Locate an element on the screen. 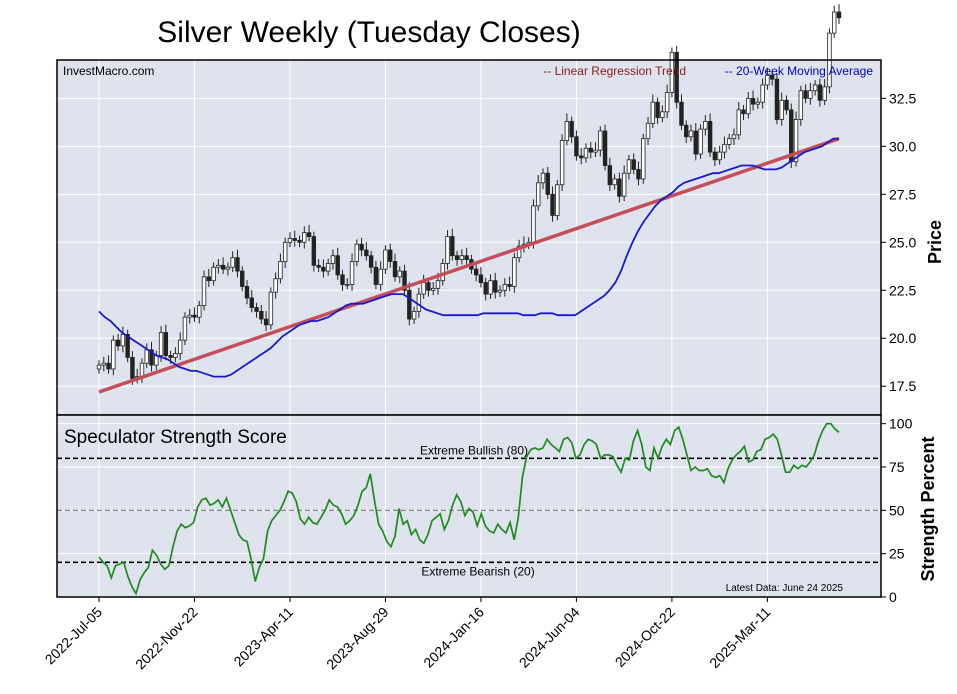 This screenshot has height=694, width=957. price-tick-label: 27.5 is located at coordinates (902, 194).